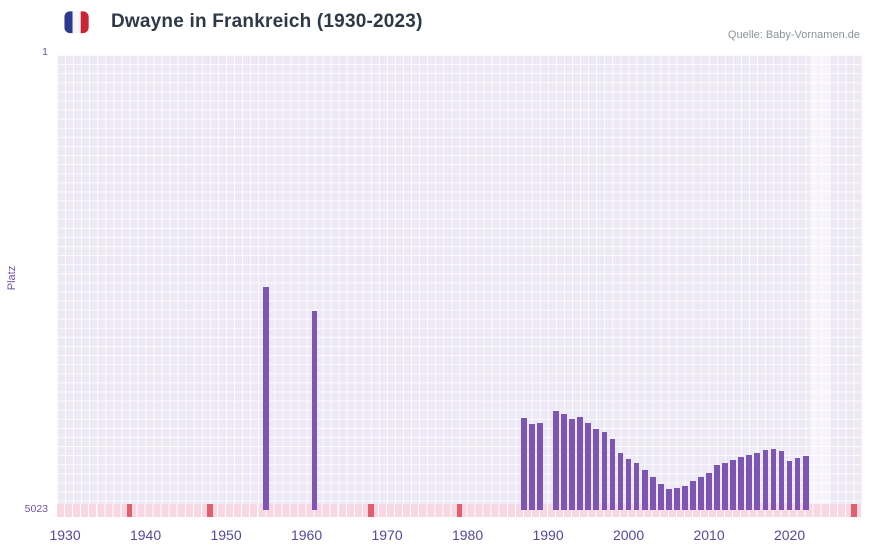 Image resolution: width=873 pixels, height=552 pixels. What do you see at coordinates (709, 535) in the screenshot?
I see `x-tick-2010: 2010` at bounding box center [709, 535].